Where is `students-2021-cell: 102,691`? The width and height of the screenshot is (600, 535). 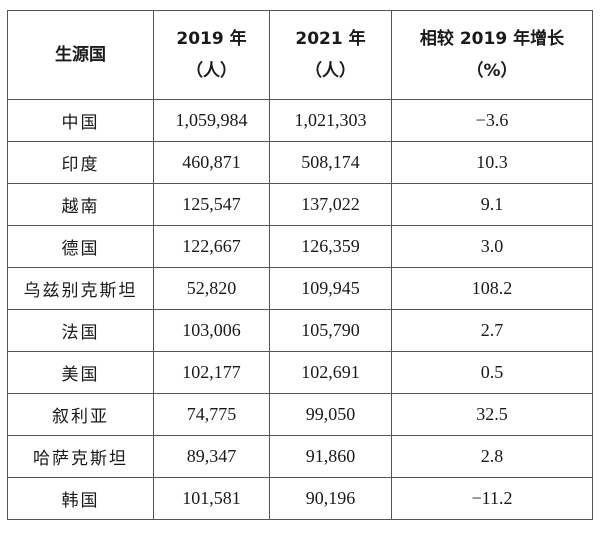 students-2021-cell: 102,691 is located at coordinates (330, 372).